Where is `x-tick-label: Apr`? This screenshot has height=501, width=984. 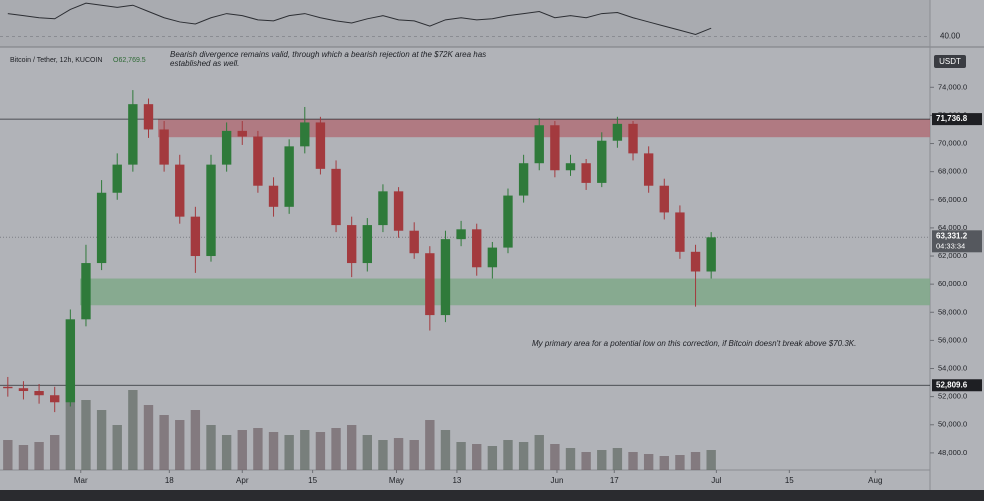
x-tick-label: Apr is located at coordinates (242, 480).